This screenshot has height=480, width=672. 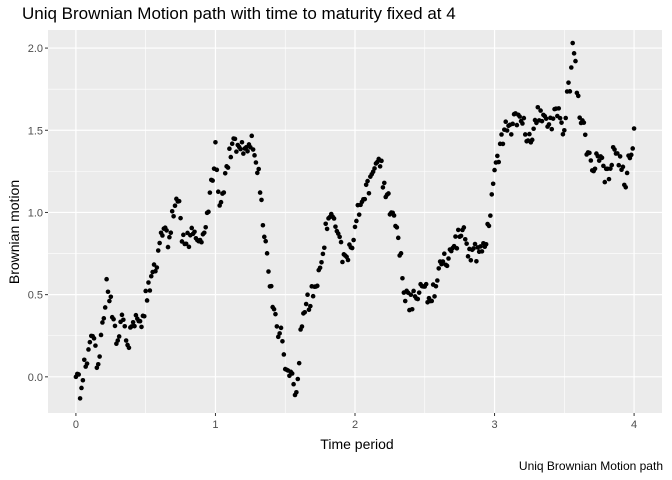 What do you see at coordinates (76, 425) in the screenshot?
I see `x-tick-label: 0` at bounding box center [76, 425].